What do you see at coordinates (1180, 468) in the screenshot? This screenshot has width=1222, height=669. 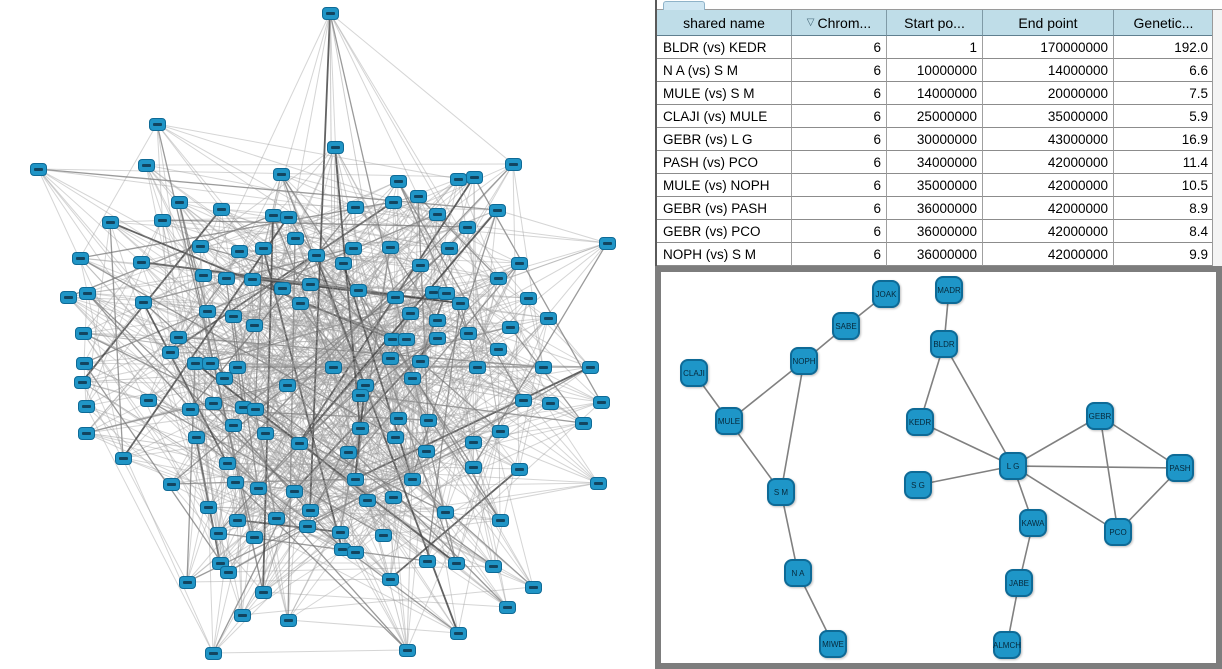 I see `node-pash: PASH` at bounding box center [1180, 468].